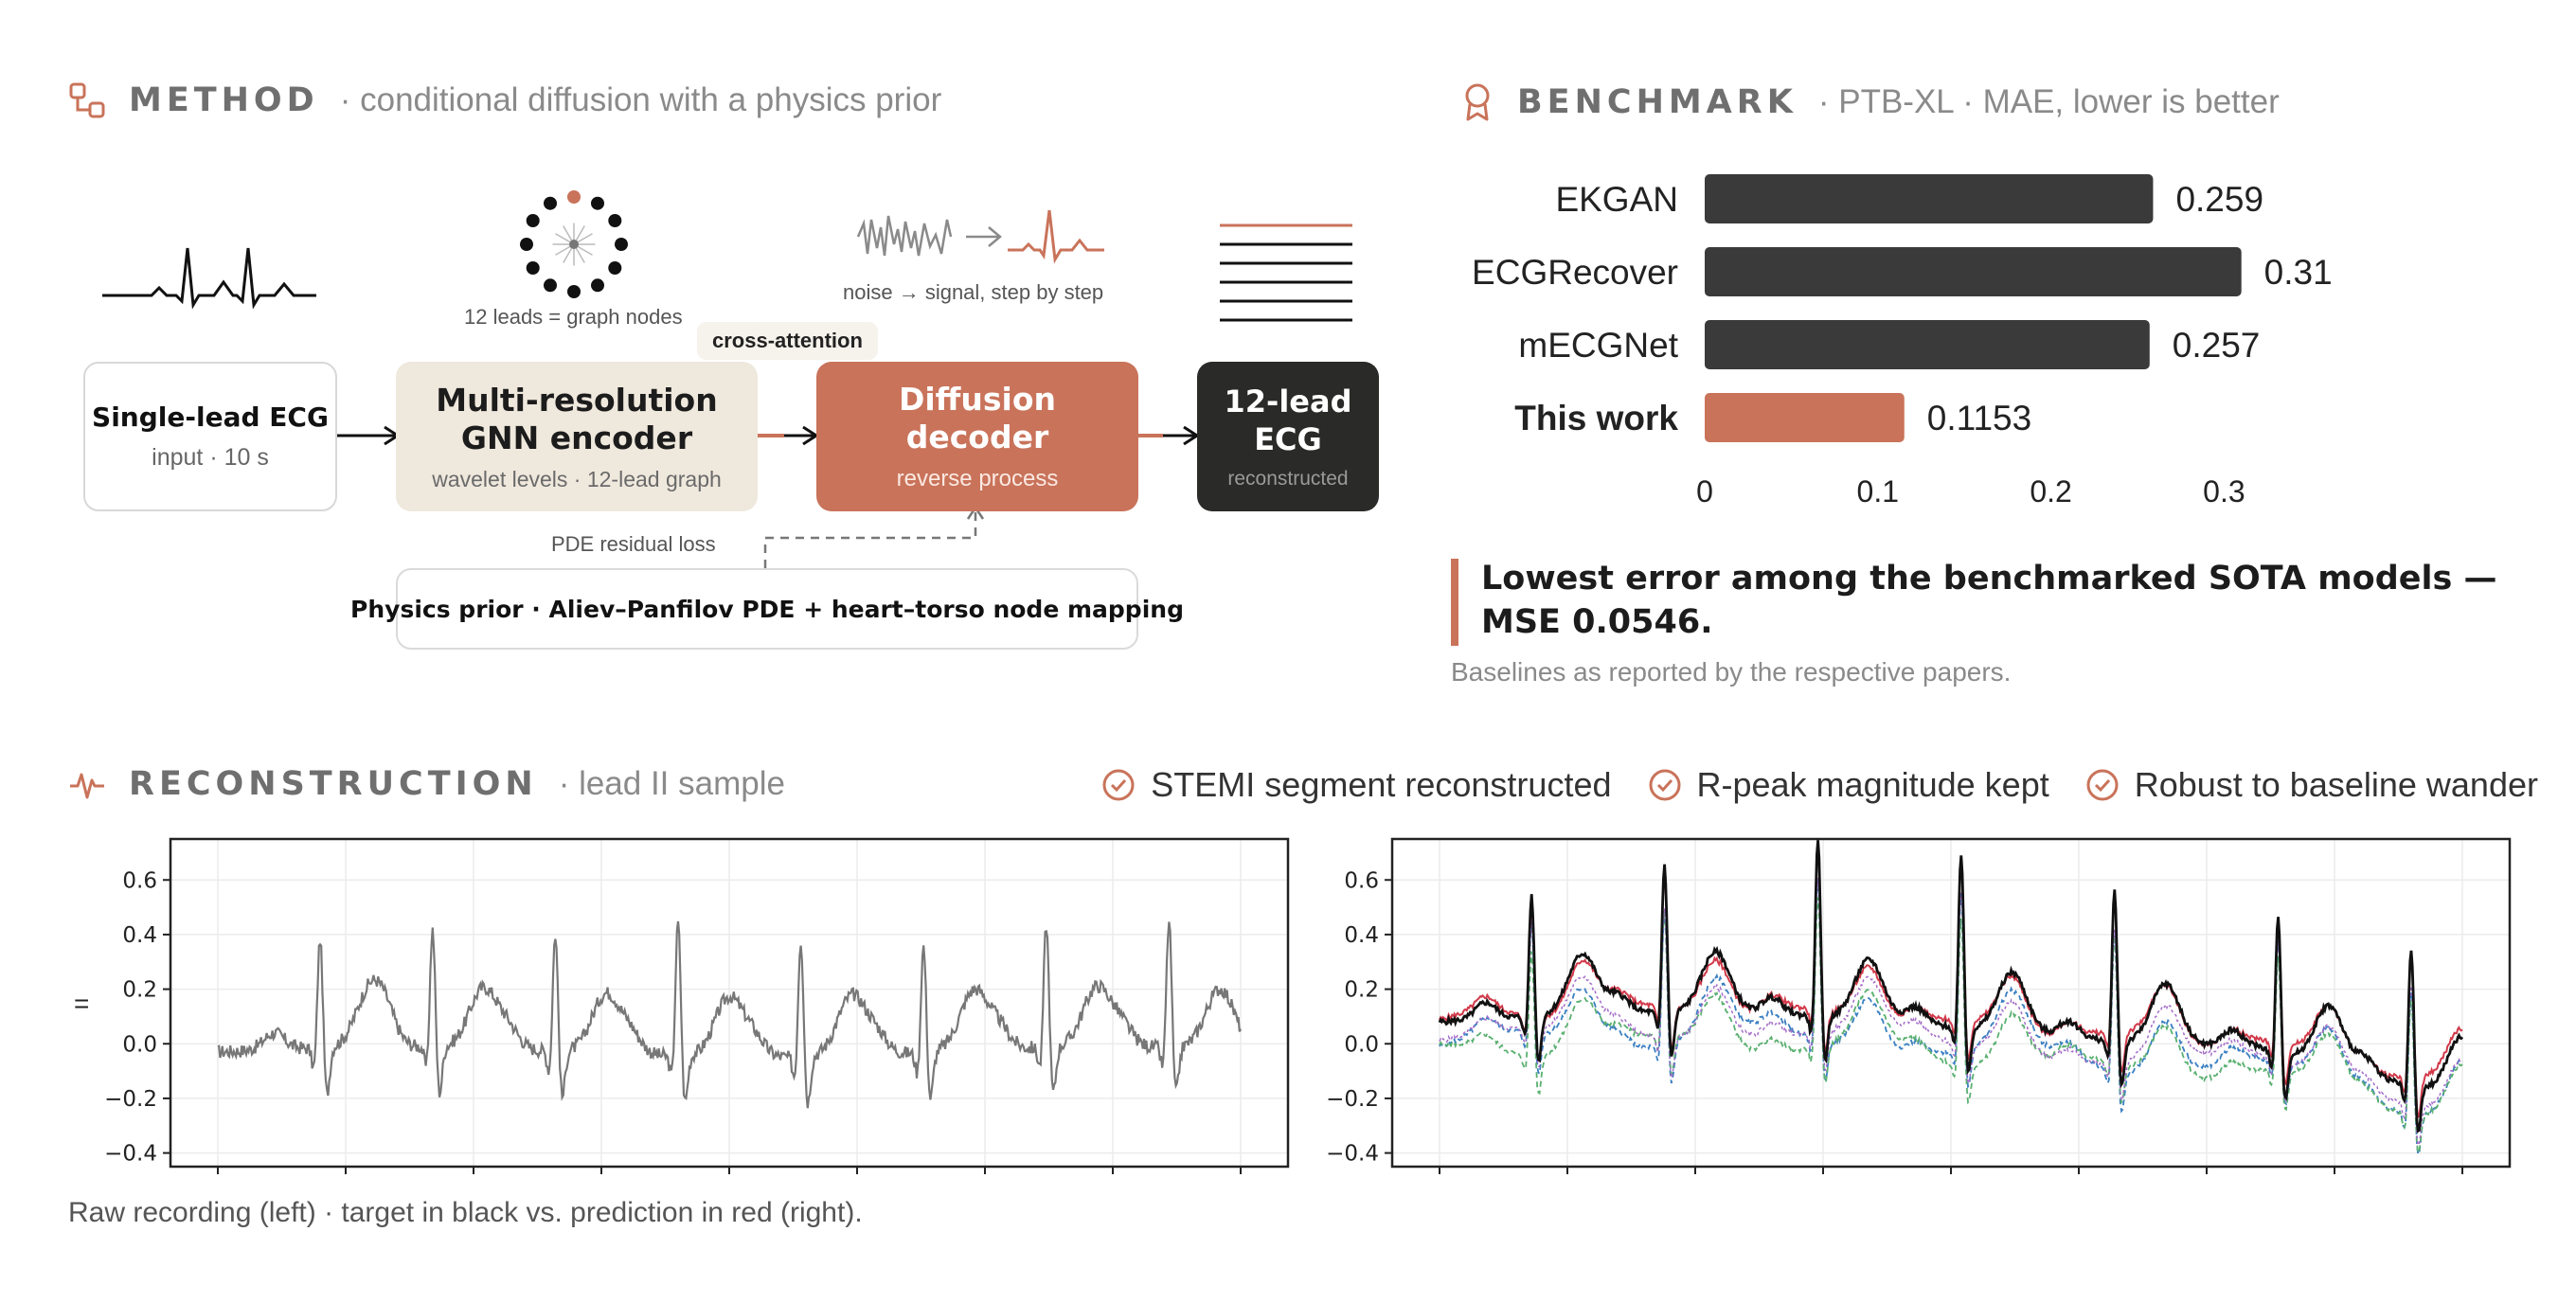 This screenshot has width=2576, height=1303. What do you see at coordinates (767, 435) in the screenshot?
I see `flow-arrows` at bounding box center [767, 435].